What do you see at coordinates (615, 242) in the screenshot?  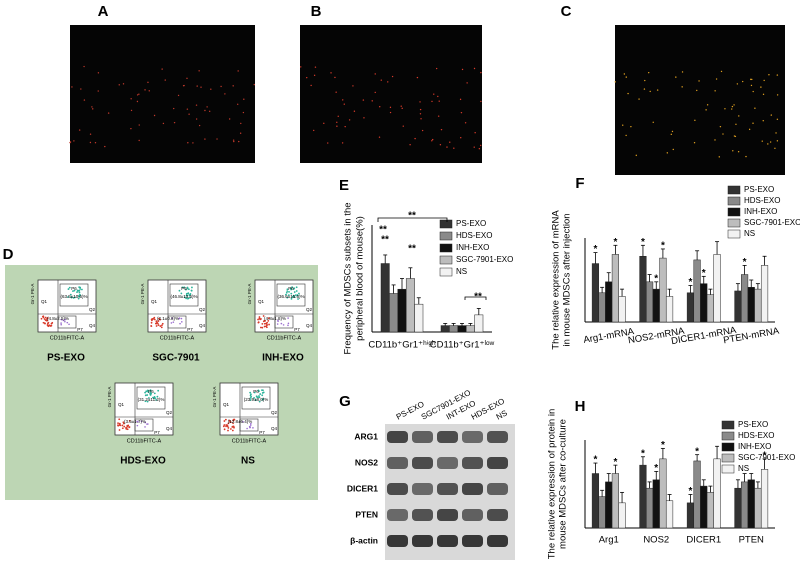 I see `significance: *` at bounding box center [615, 242].